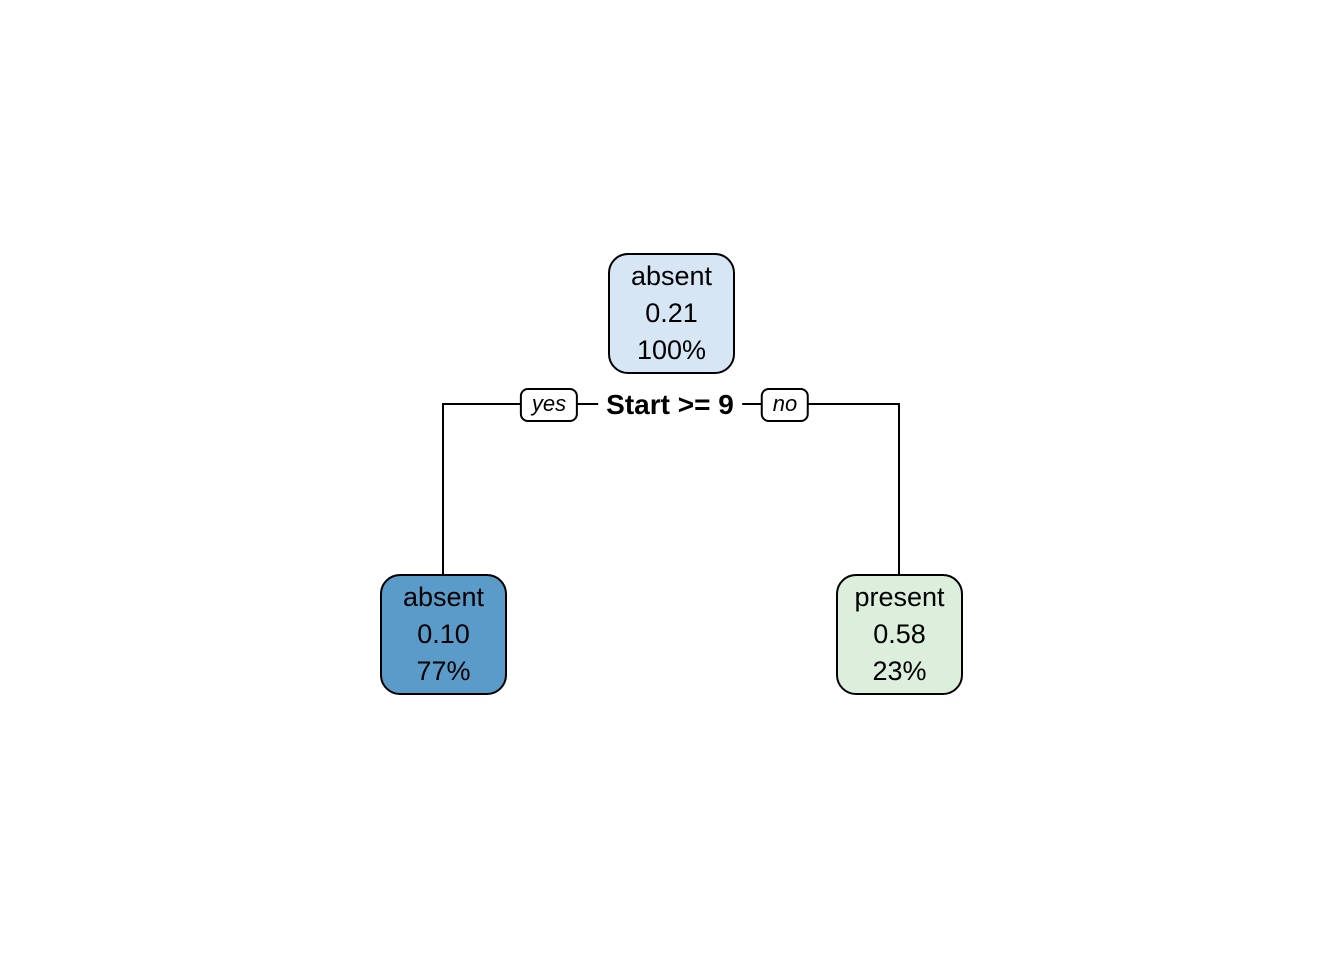 The image size is (1344, 960). I want to click on root-node-coverage: 100%, so click(671, 350).